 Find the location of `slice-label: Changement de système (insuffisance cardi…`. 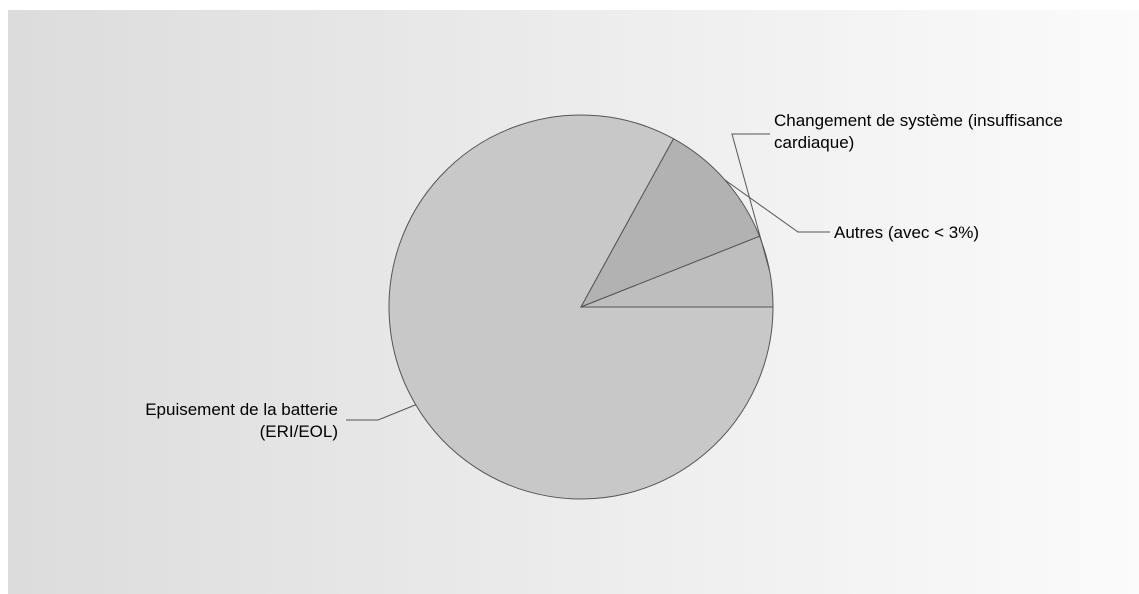

slice-label: Changement de système (insuffisance cardi… is located at coordinates (918, 131).